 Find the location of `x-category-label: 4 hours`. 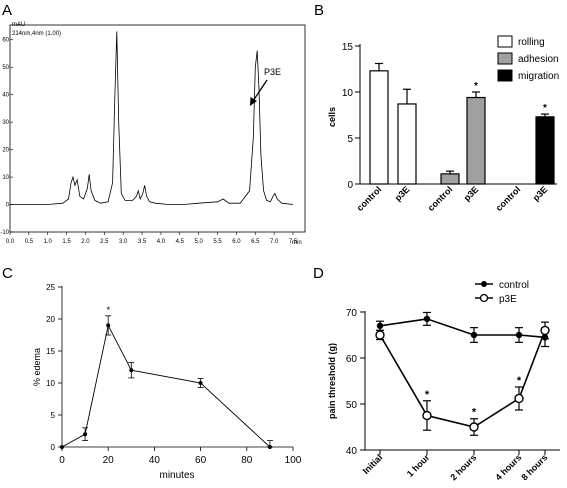

x-category-label: 4 hours is located at coordinates (508, 467).